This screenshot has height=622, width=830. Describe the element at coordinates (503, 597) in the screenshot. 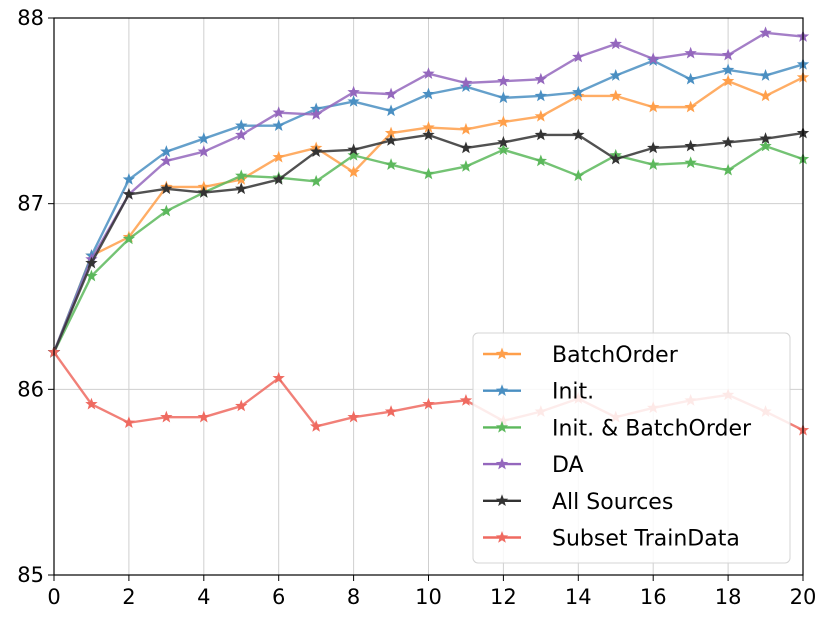

I see `x-tick-label: 12` at that location.